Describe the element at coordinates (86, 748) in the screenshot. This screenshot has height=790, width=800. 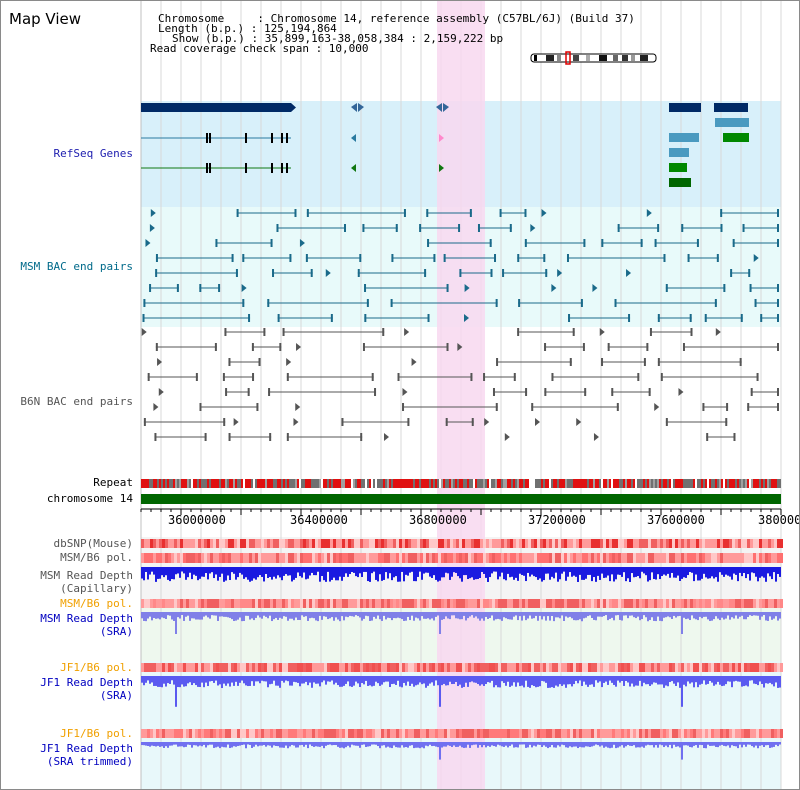
I see `track-label-jf1-depth-trimmed: JF1 Read Depth` at that location.